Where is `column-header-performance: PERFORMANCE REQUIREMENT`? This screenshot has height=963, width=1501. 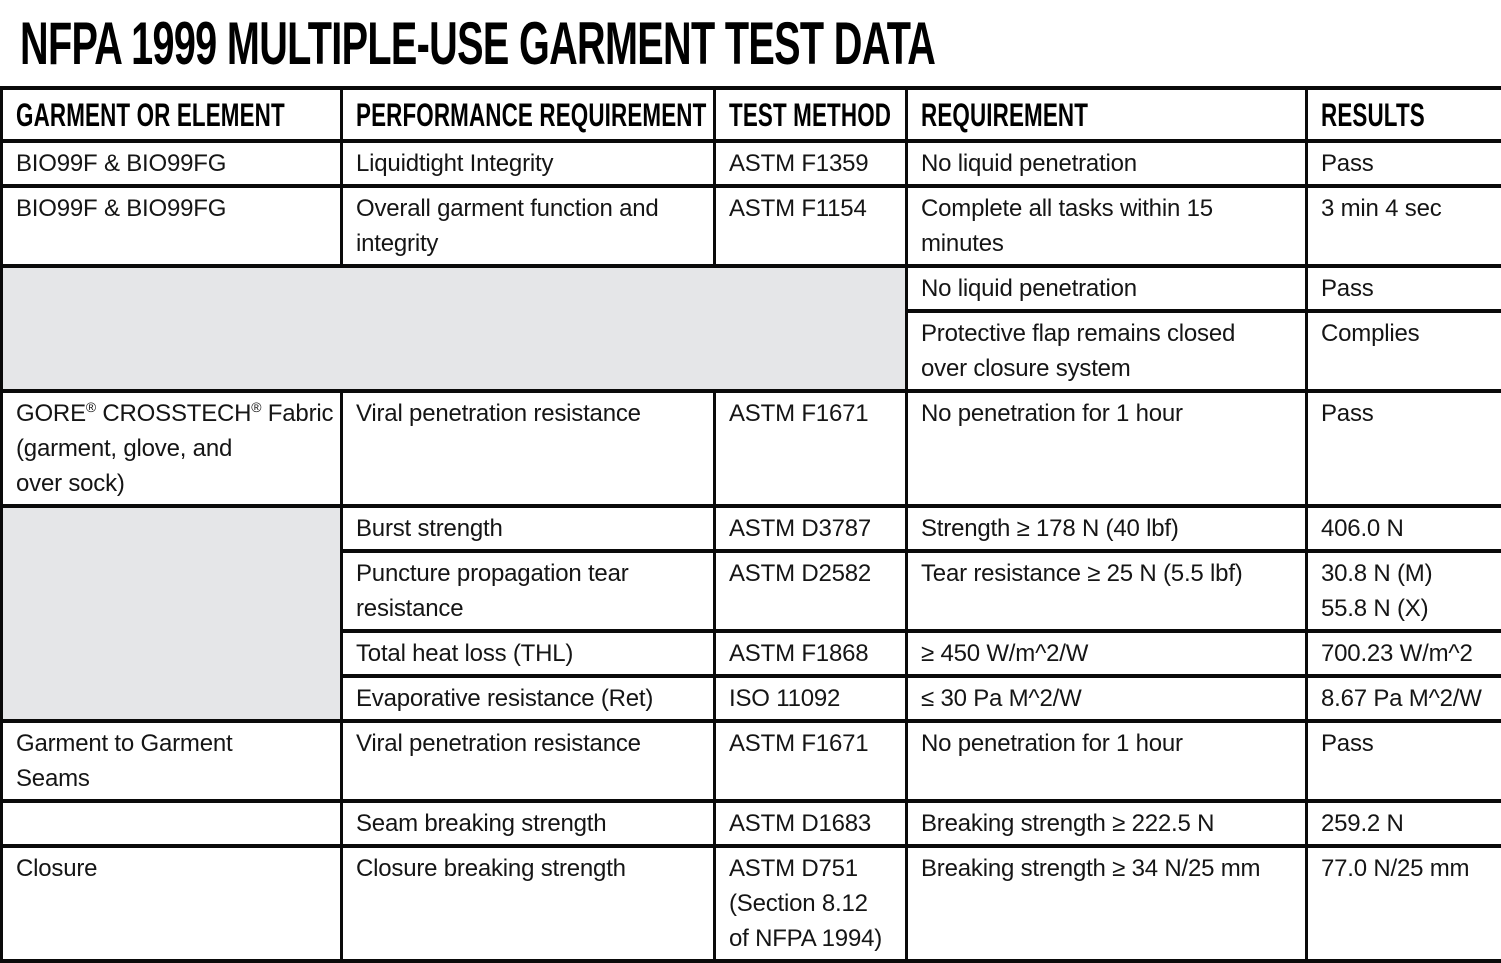
column-header-performance: PERFORMANCE REQUIREMENT is located at coordinates (528, 114).